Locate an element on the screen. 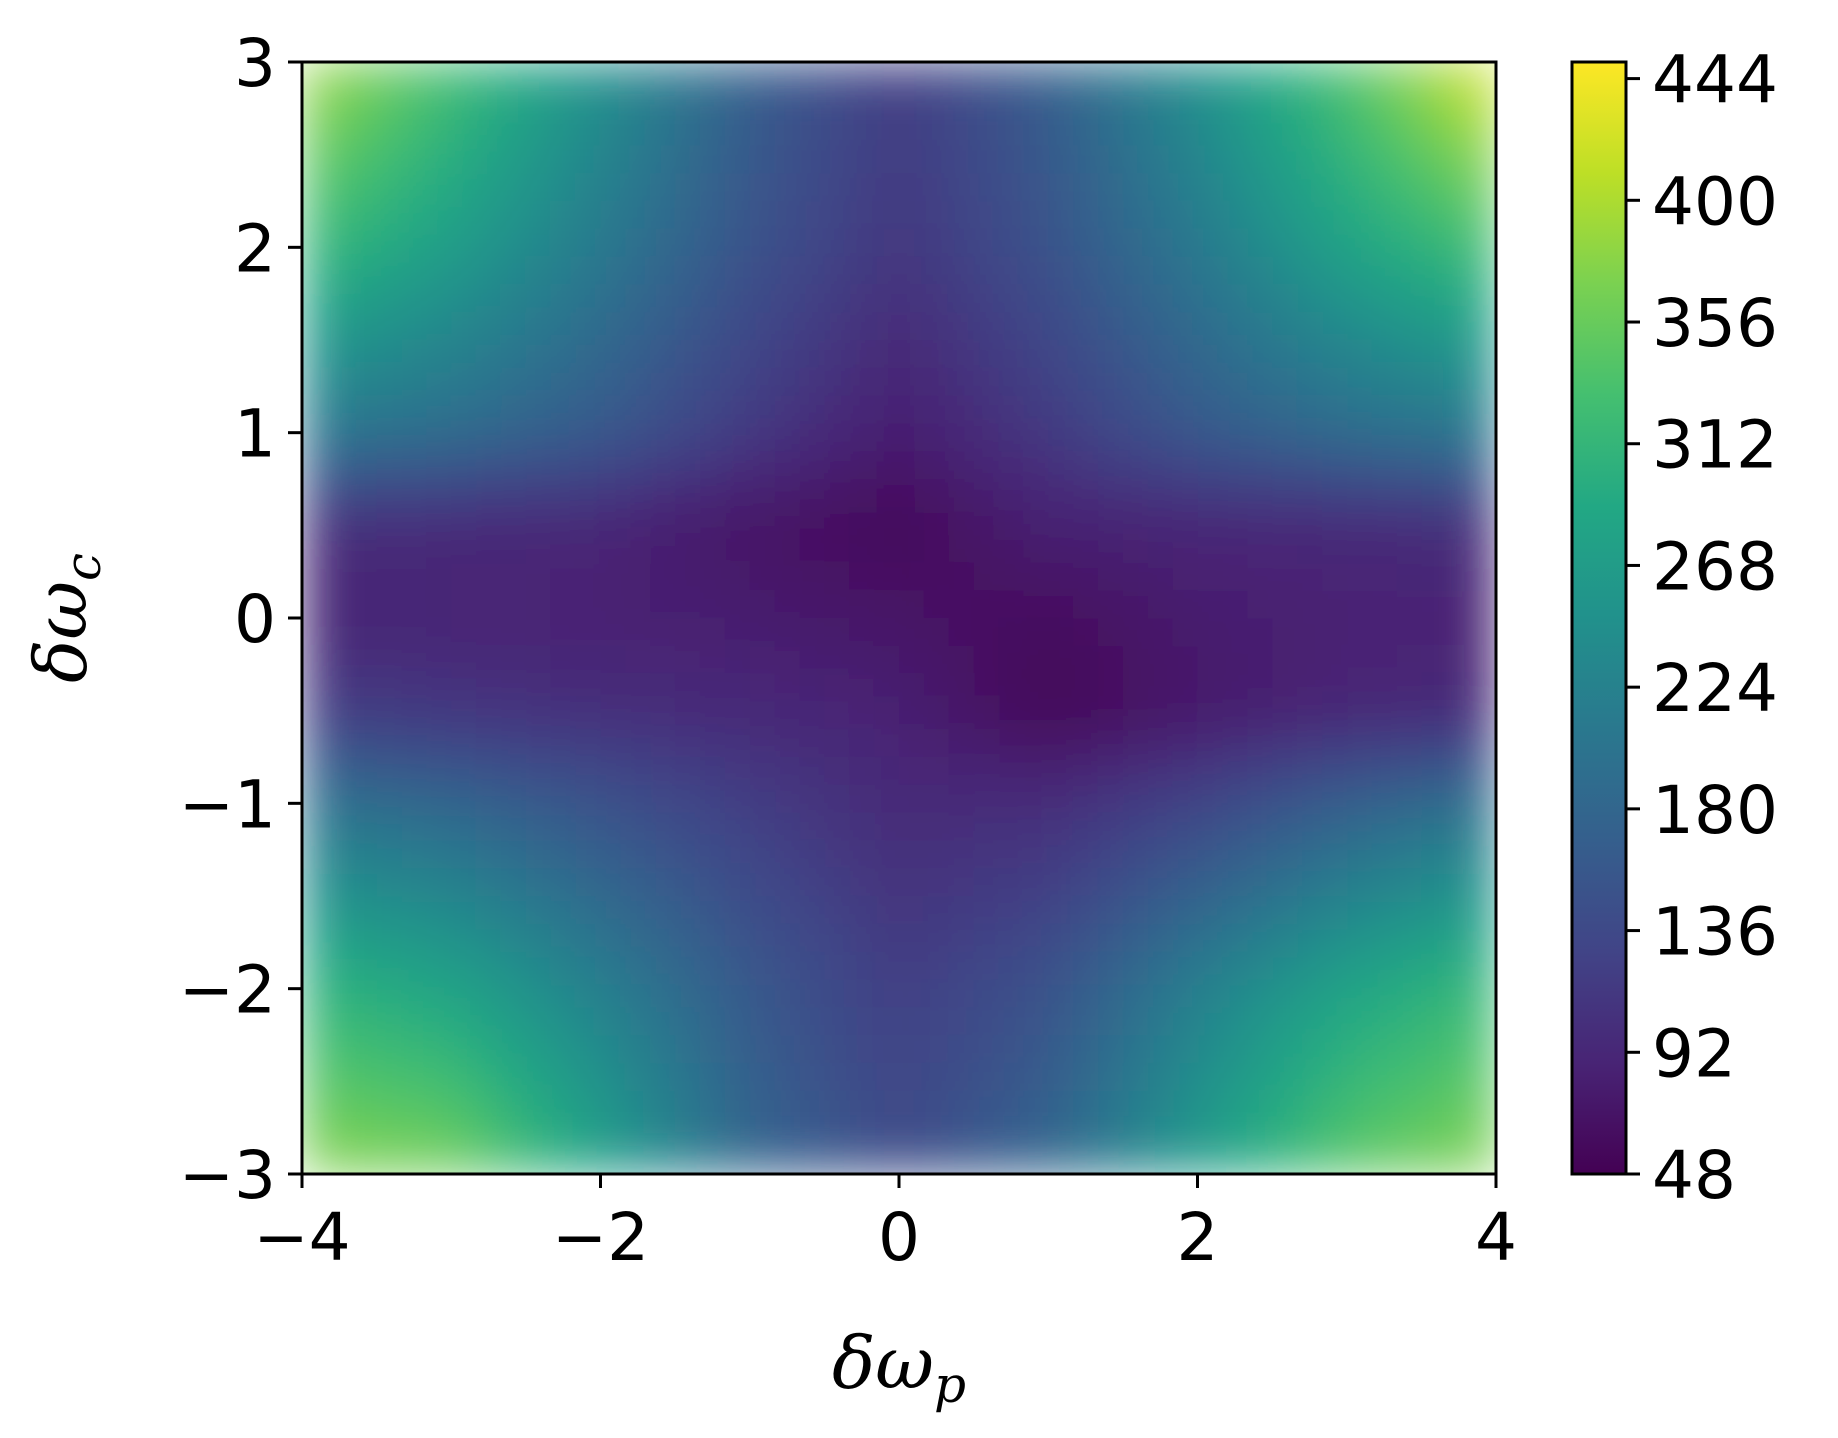 The image size is (1838, 1438). y-axis-label: δωc is located at coordinates (65, 618).